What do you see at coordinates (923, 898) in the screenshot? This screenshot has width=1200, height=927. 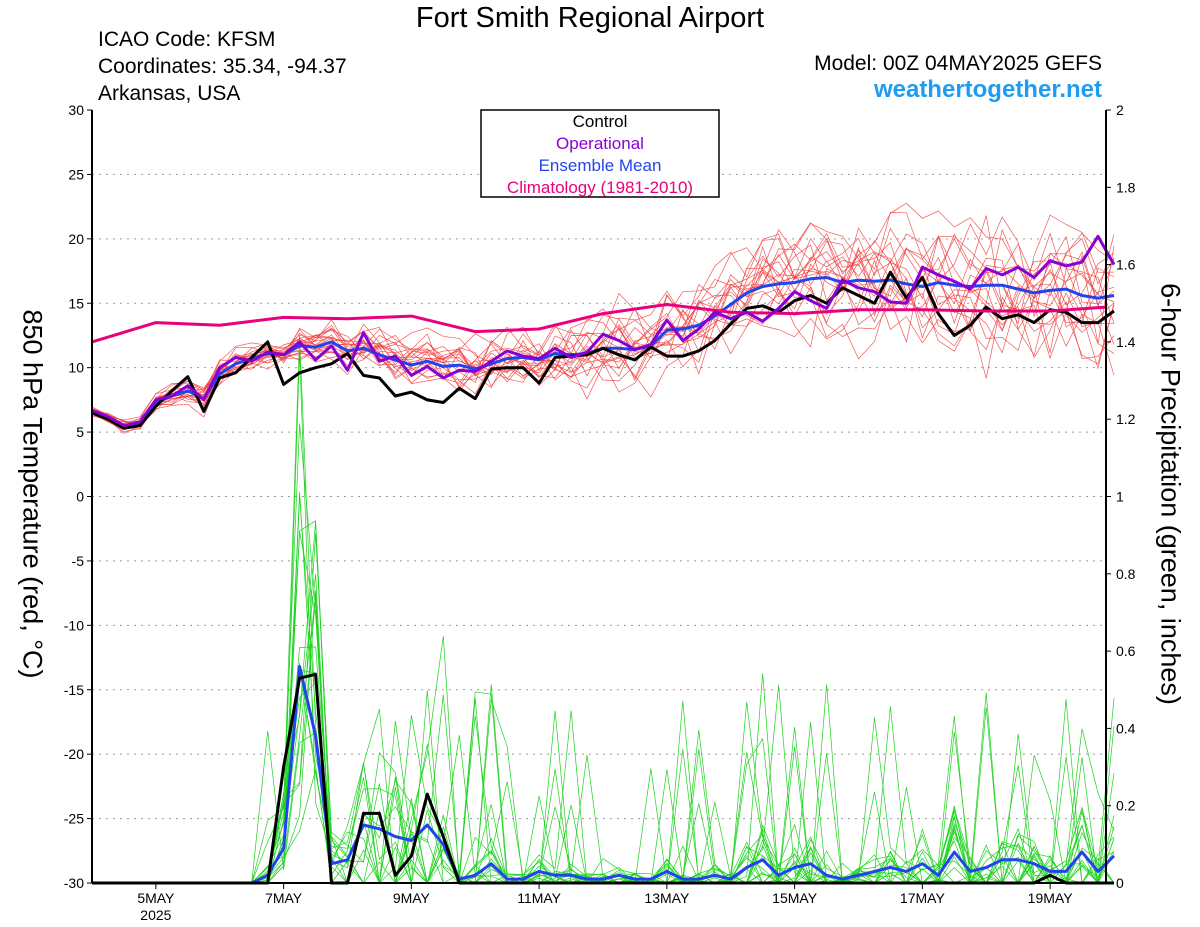 I see `x-tick-label: 17MAY` at bounding box center [923, 898].